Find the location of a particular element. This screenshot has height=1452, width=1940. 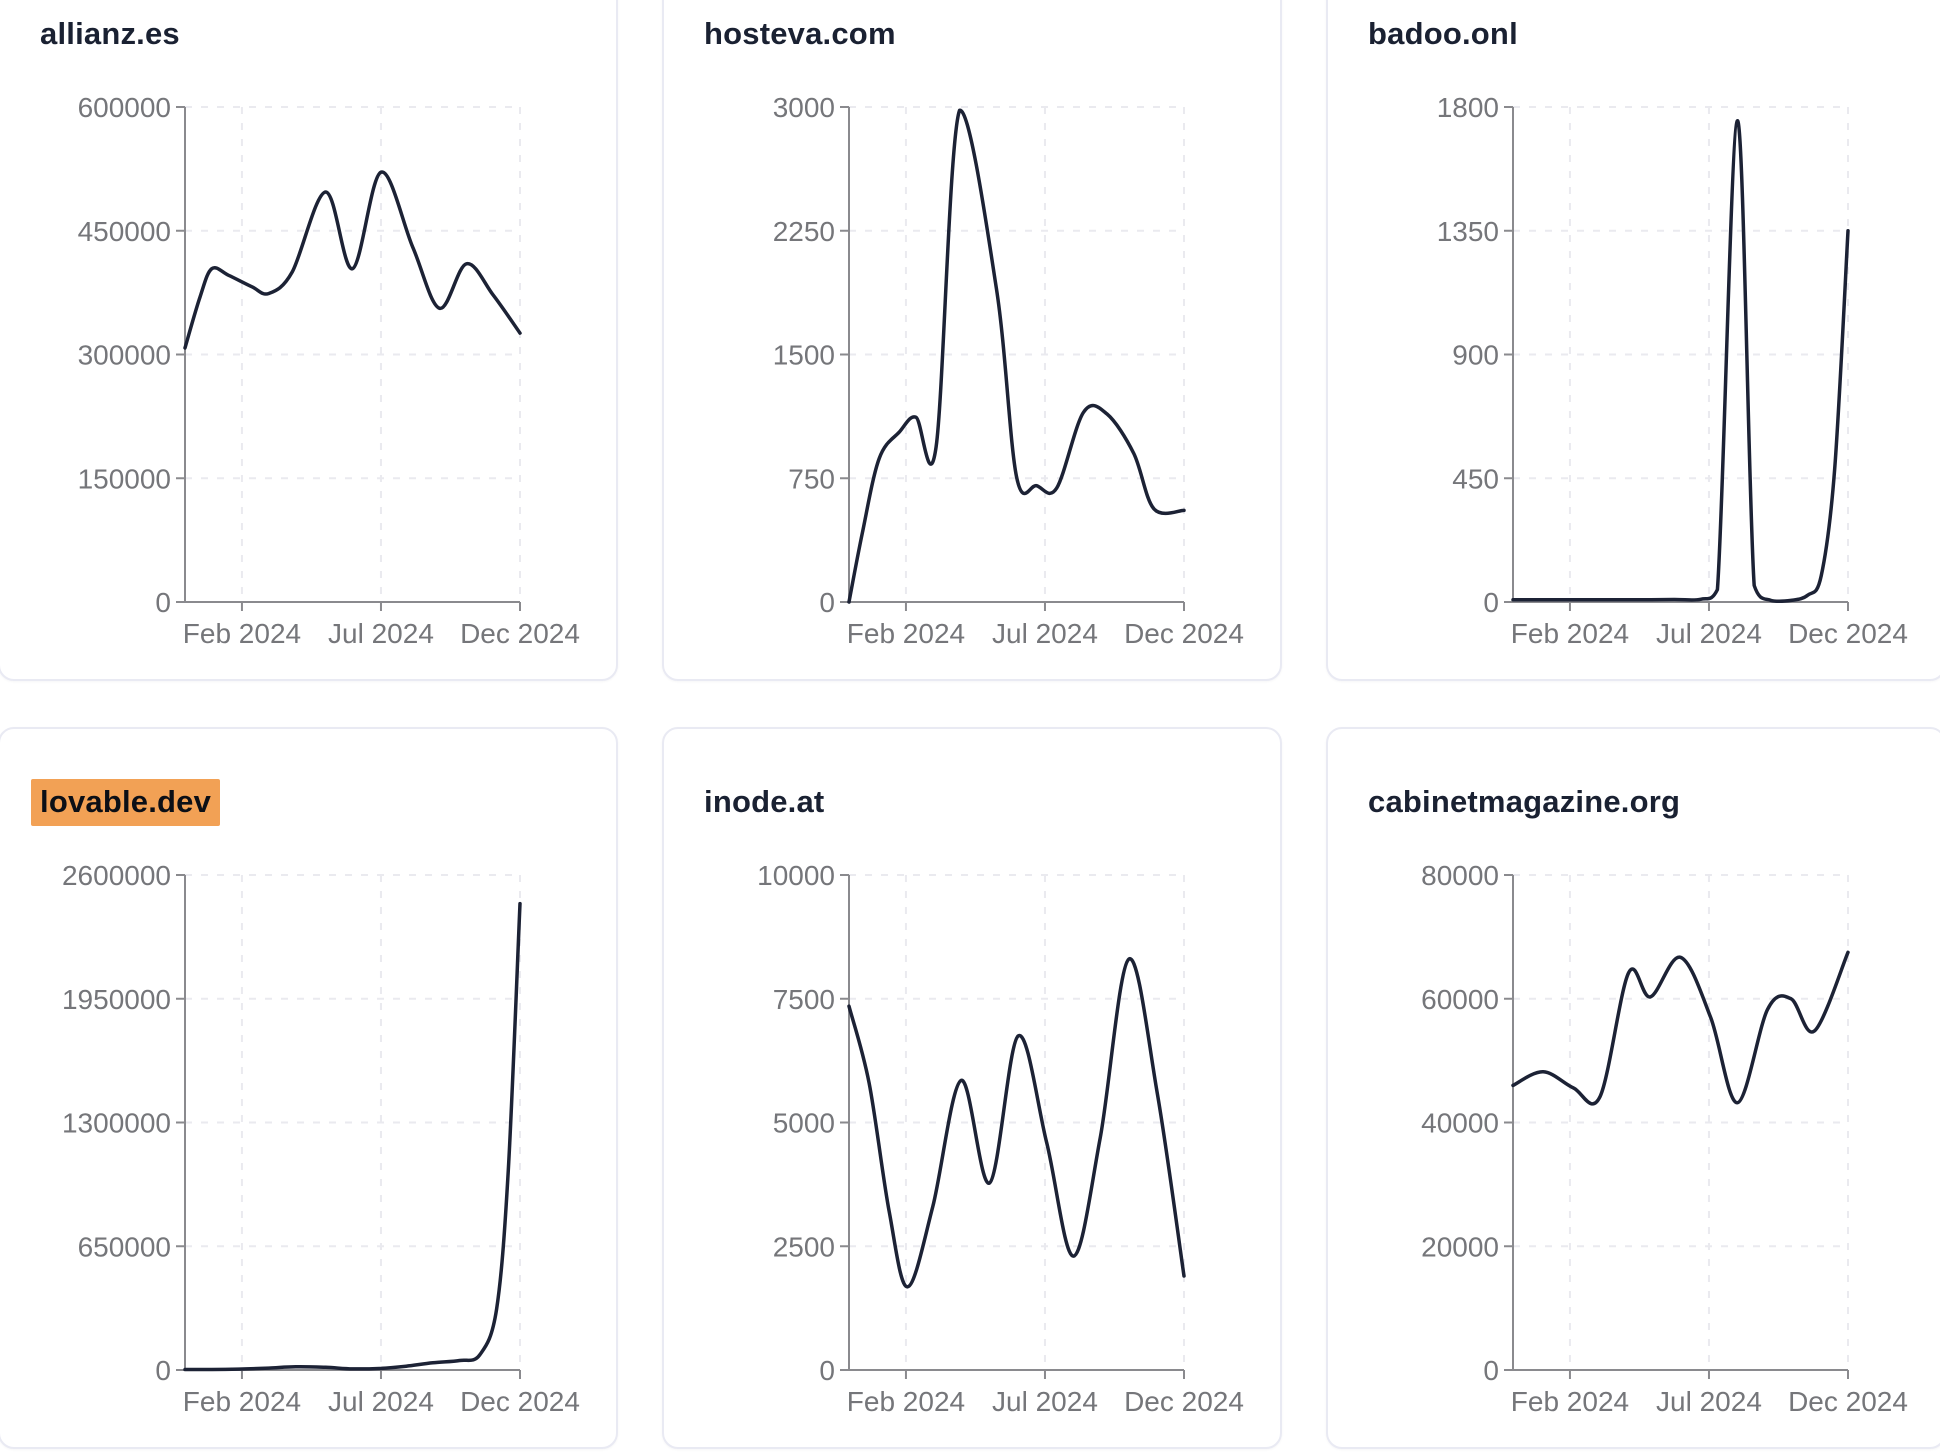

chart-title-text: allianz.es is located at coordinates (110, 33).